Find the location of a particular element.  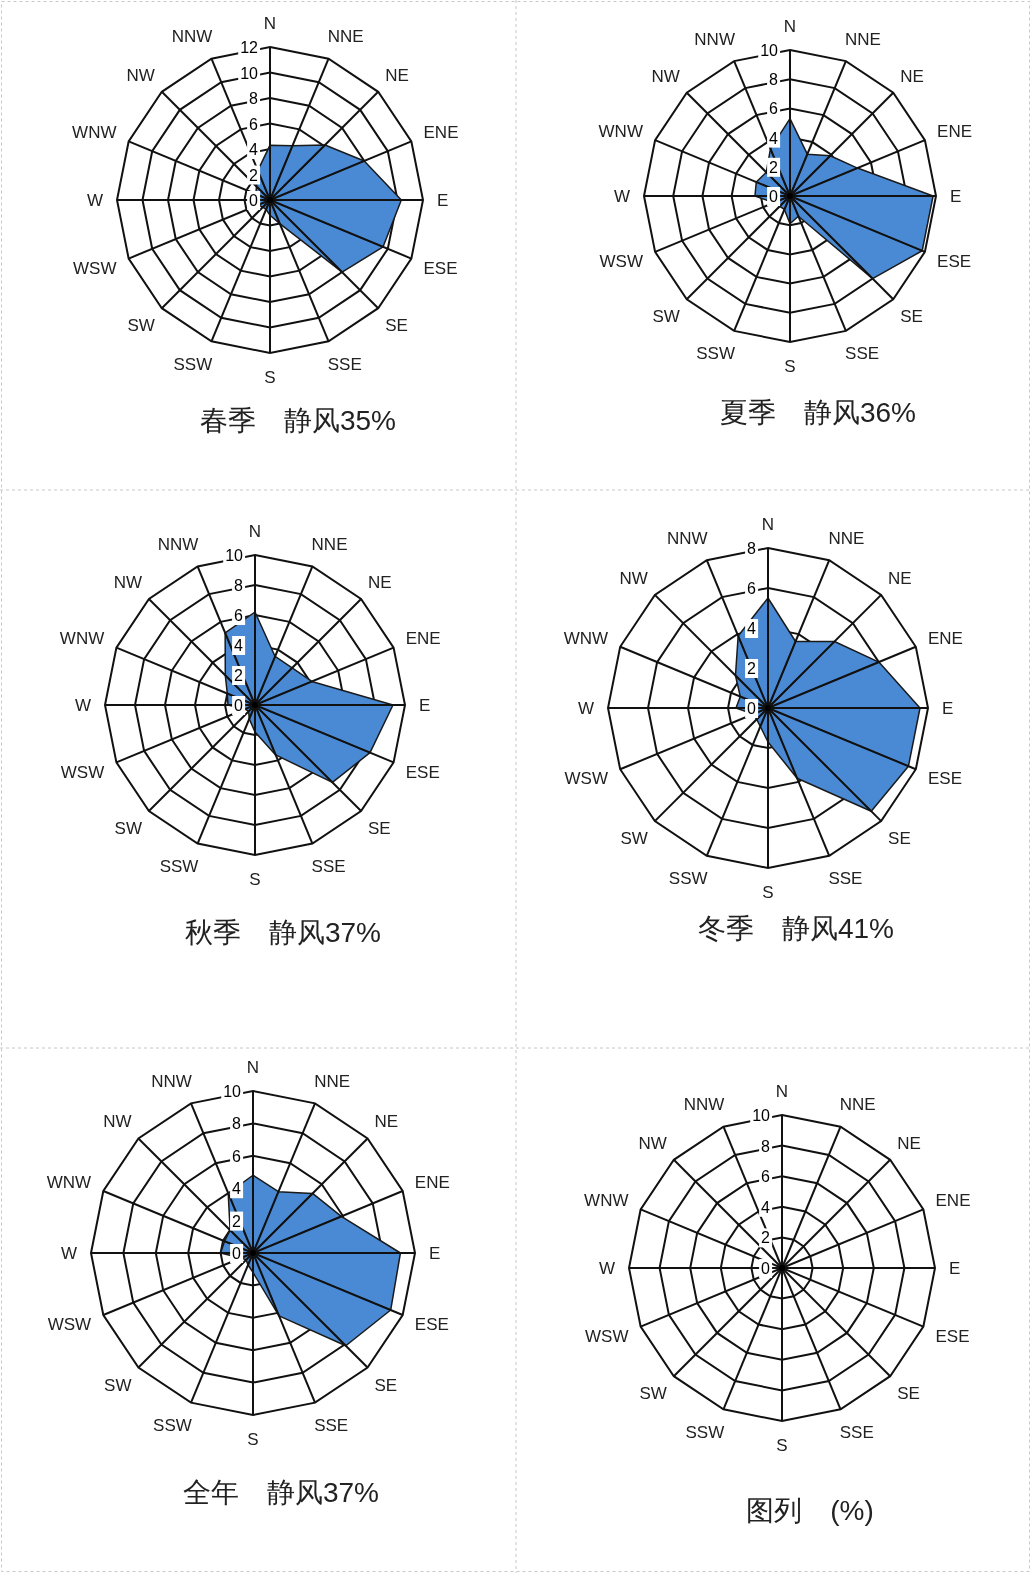

y-tick-label: 12 is located at coordinates (249, 47).